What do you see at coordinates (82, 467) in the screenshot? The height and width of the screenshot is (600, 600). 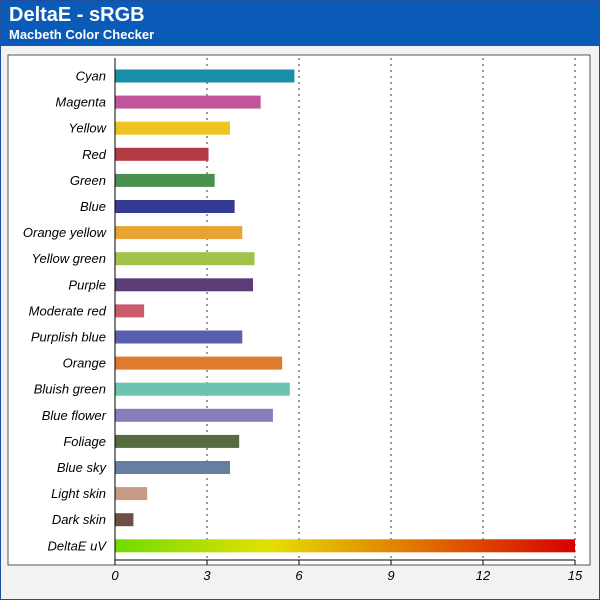 I see `category-label: Blue sky` at bounding box center [82, 467].